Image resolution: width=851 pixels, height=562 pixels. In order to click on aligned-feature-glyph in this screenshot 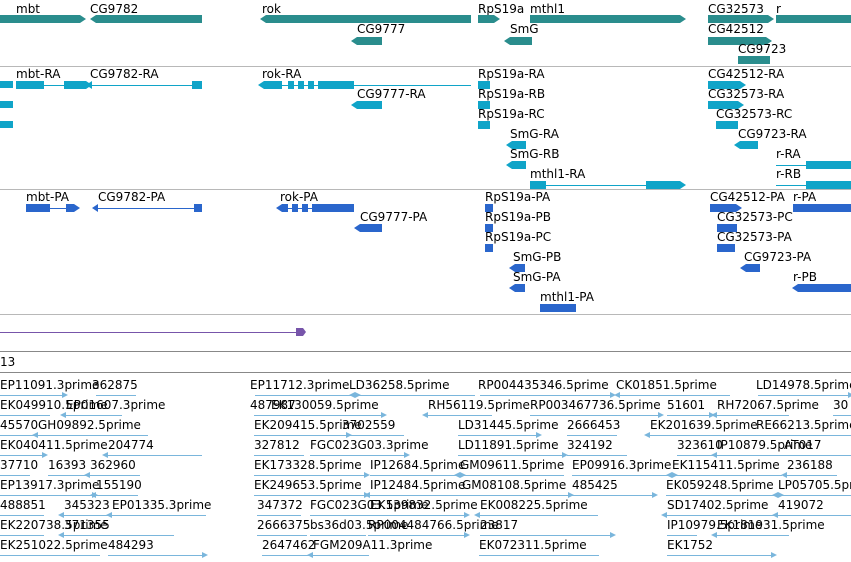, I will do `click(150, 332)`.